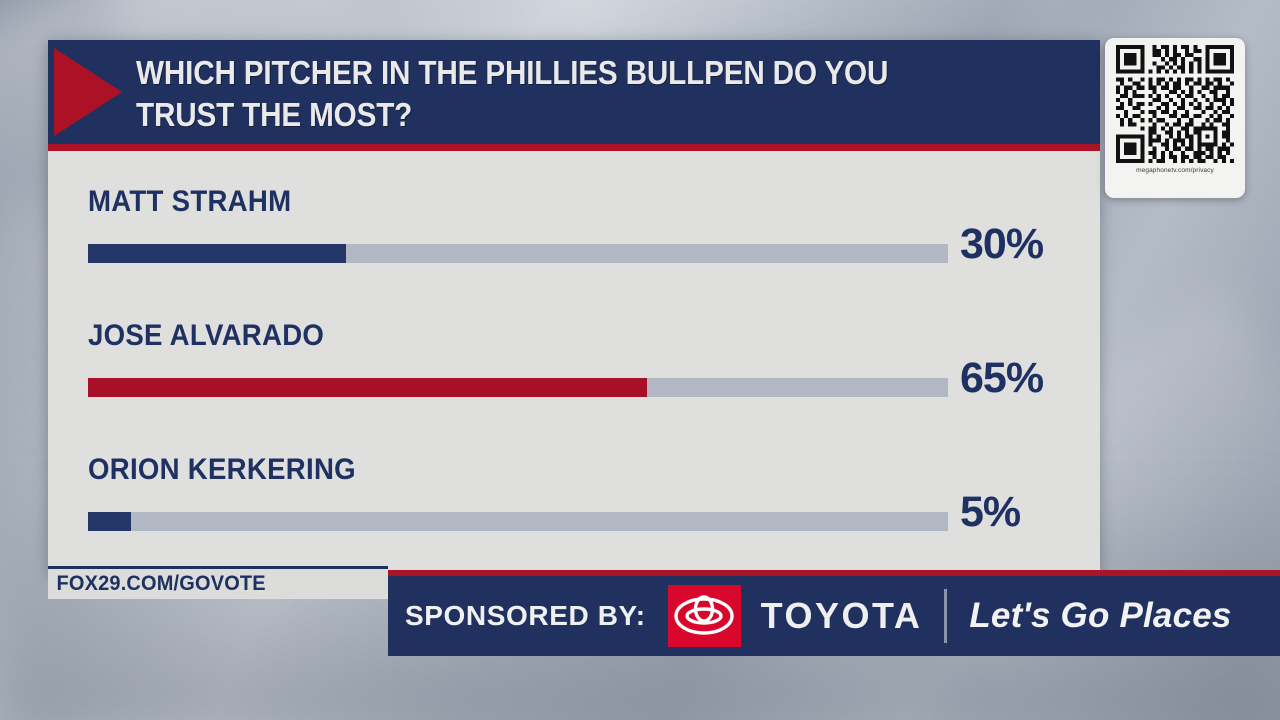  Describe the element at coordinates (990, 512) in the screenshot. I see `poll-percent-value: 5%` at that location.